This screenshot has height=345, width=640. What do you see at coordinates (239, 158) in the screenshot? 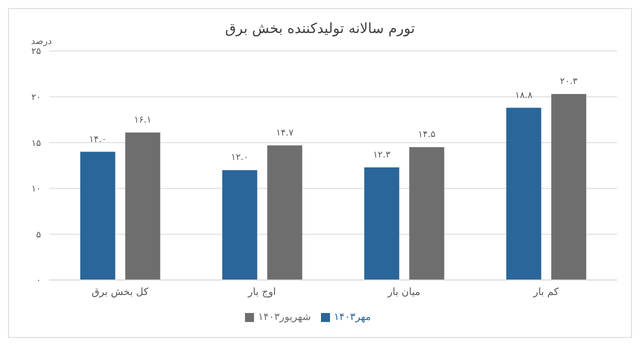
I see `data-label: ۱۲.۰` at bounding box center [239, 158].